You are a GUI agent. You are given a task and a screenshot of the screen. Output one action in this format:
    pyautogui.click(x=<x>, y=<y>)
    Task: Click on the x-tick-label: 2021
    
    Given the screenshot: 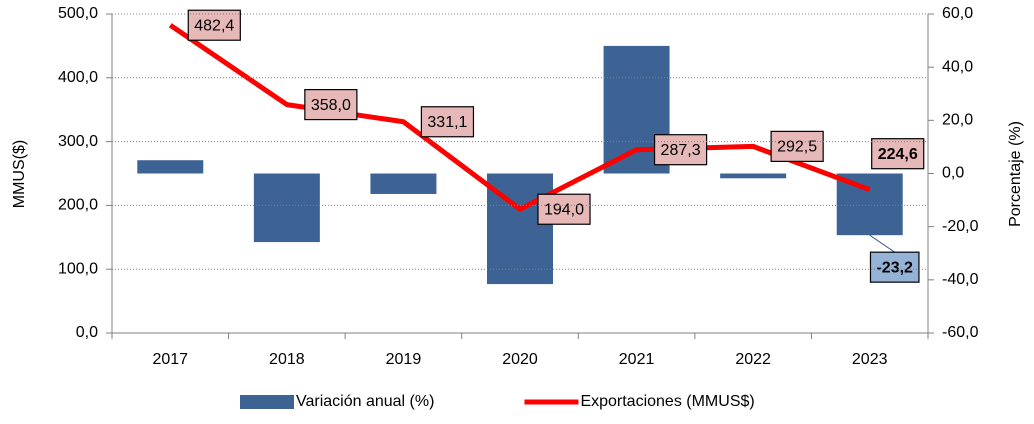 What is the action you would take?
    pyautogui.click(x=637, y=359)
    